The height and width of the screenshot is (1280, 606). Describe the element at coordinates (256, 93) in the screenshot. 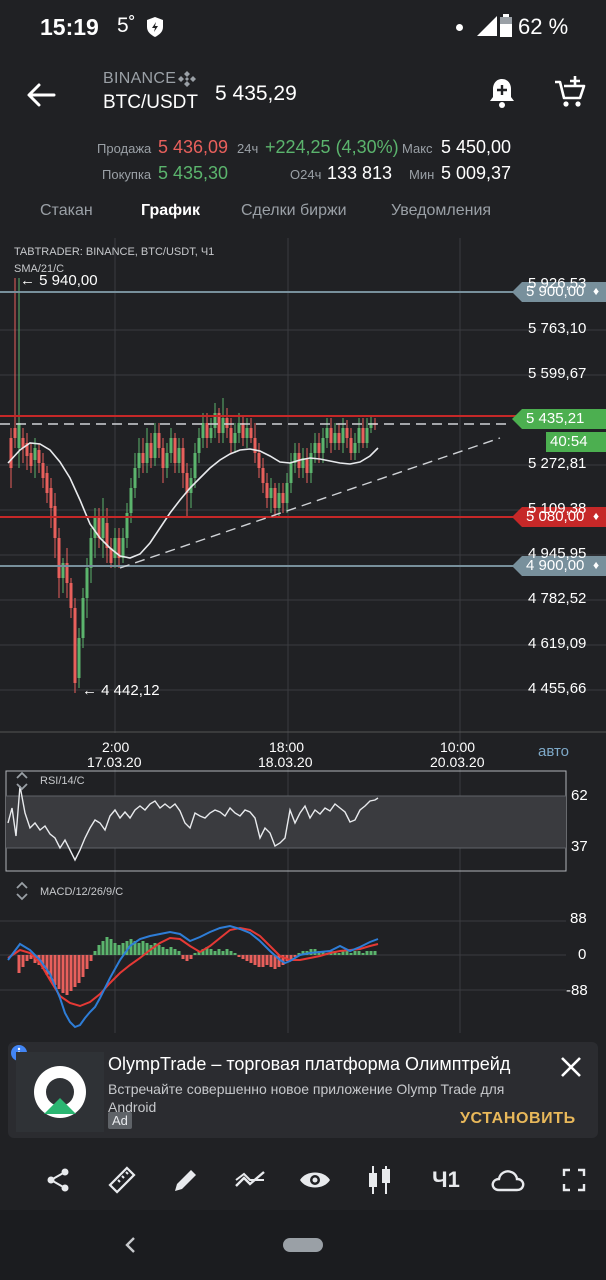

I see `header-price: 5 435,29` at that location.